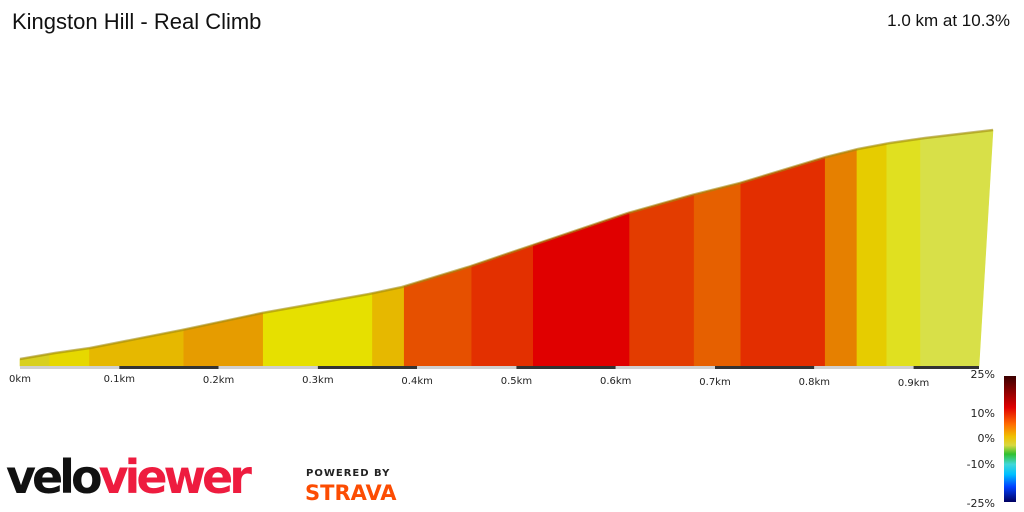 This screenshot has height=512, width=1024. Describe the element at coordinates (20, 379) in the screenshot. I see `x-tick-label: 0km` at that location.